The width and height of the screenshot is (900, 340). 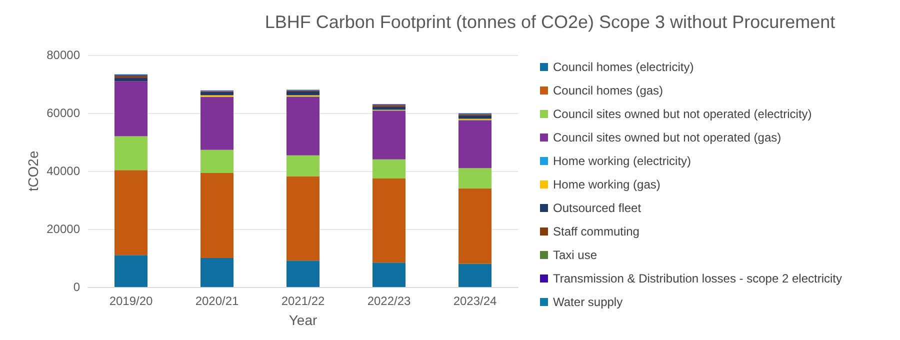 I want to click on y-tick-label: 80000, so click(x=63, y=55).